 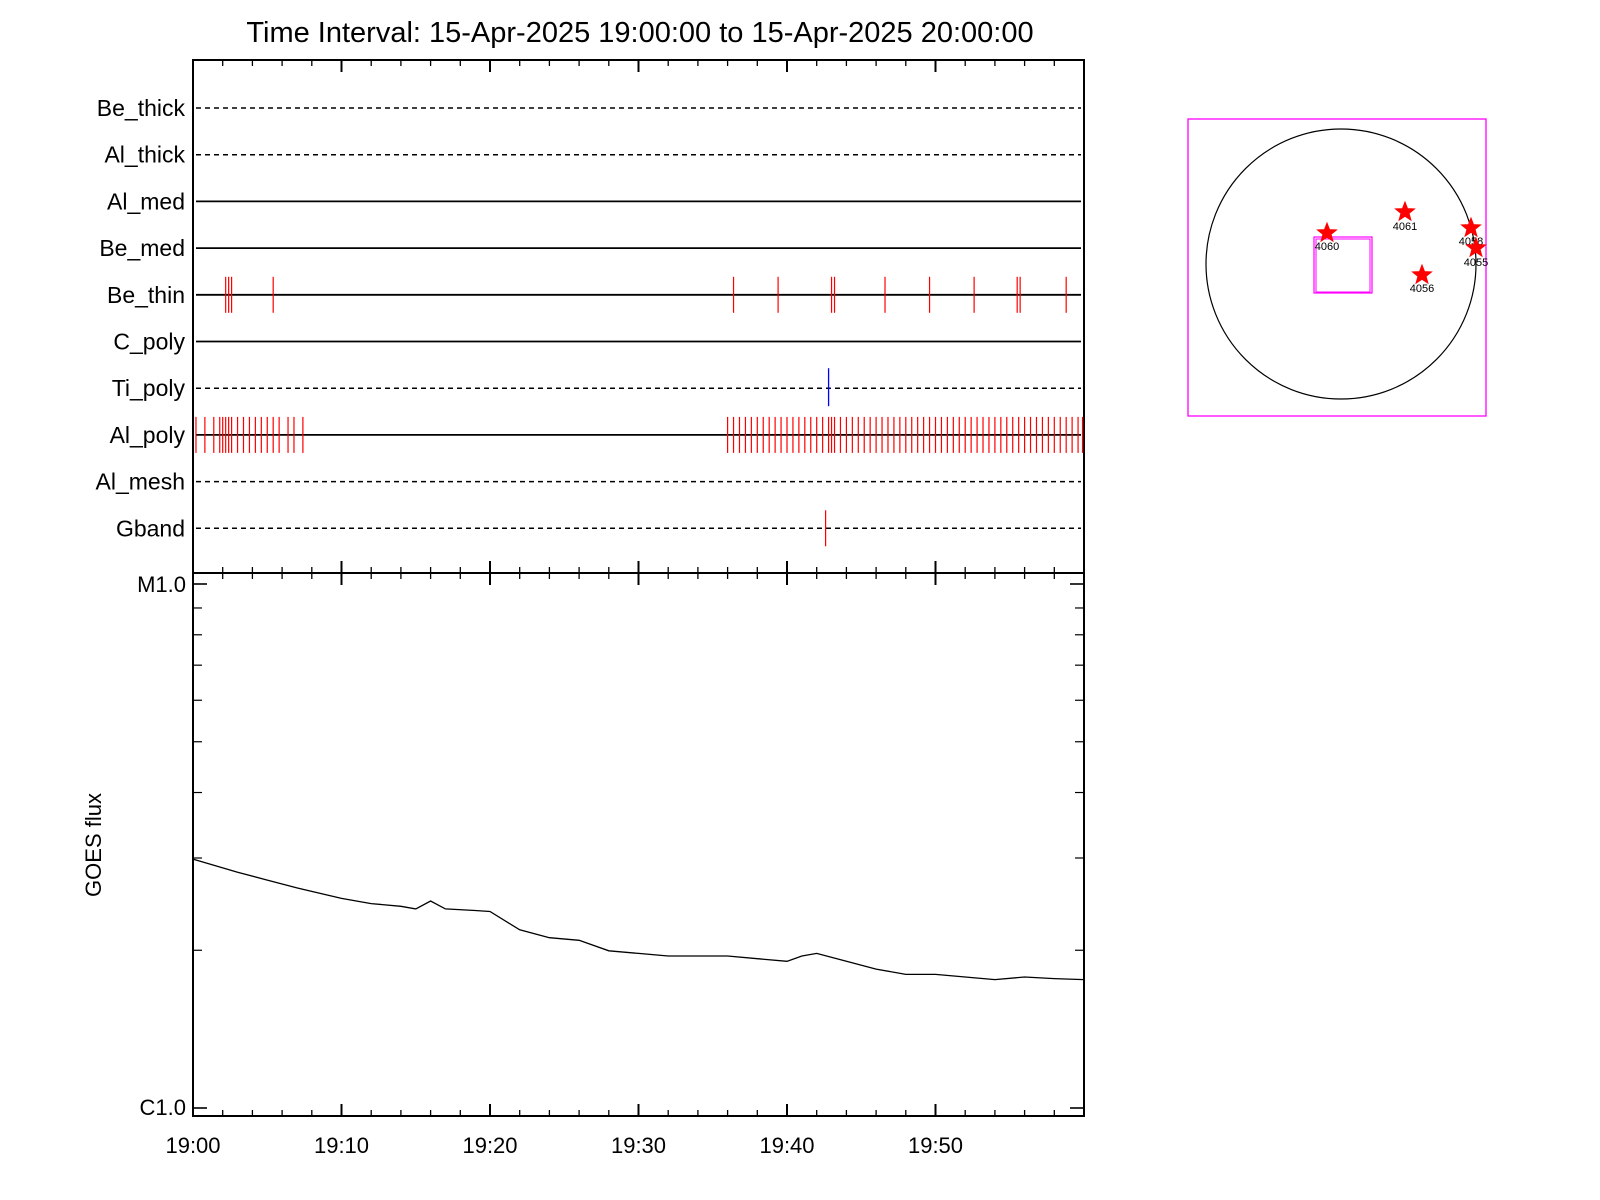 What do you see at coordinates (1476, 263) in the screenshot?
I see `region-label: 4055` at bounding box center [1476, 263].